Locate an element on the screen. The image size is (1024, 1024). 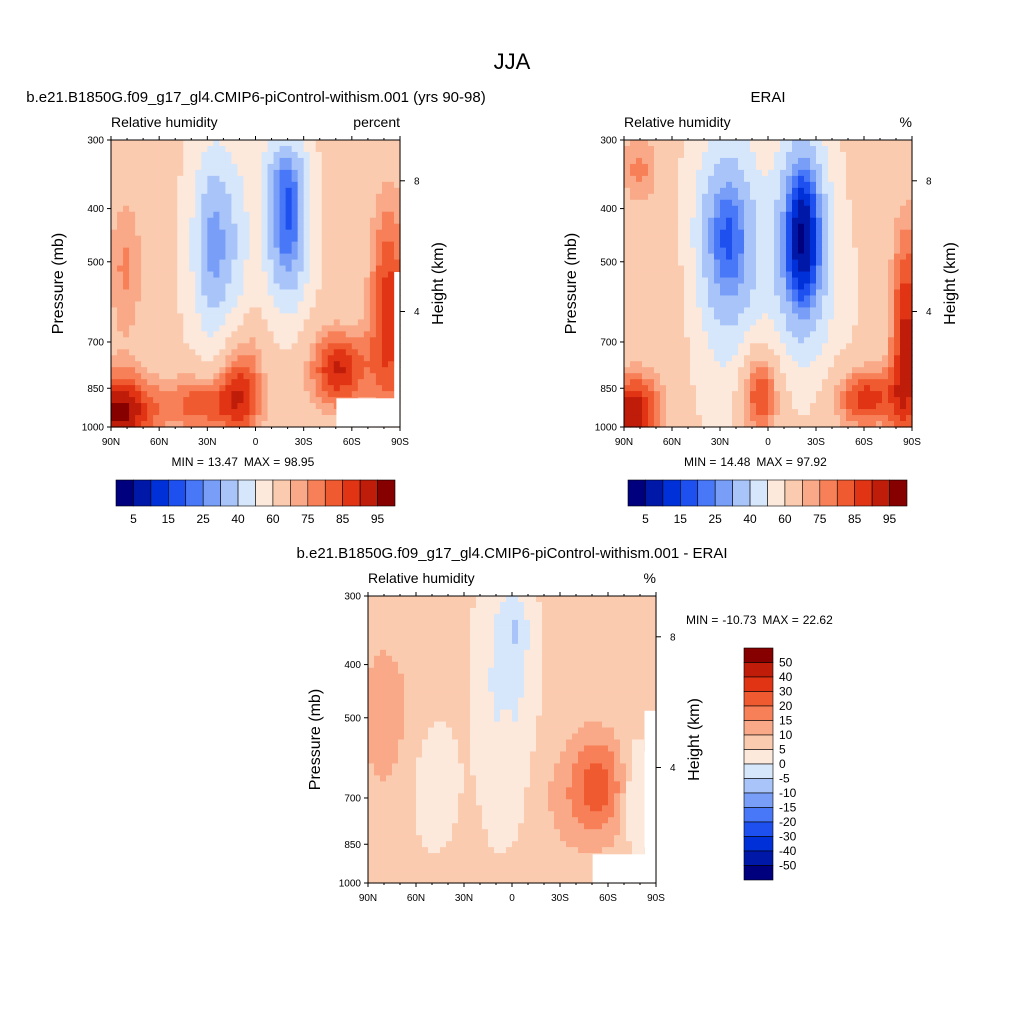
y-tick-label: 700 is located at coordinates (95, 342).